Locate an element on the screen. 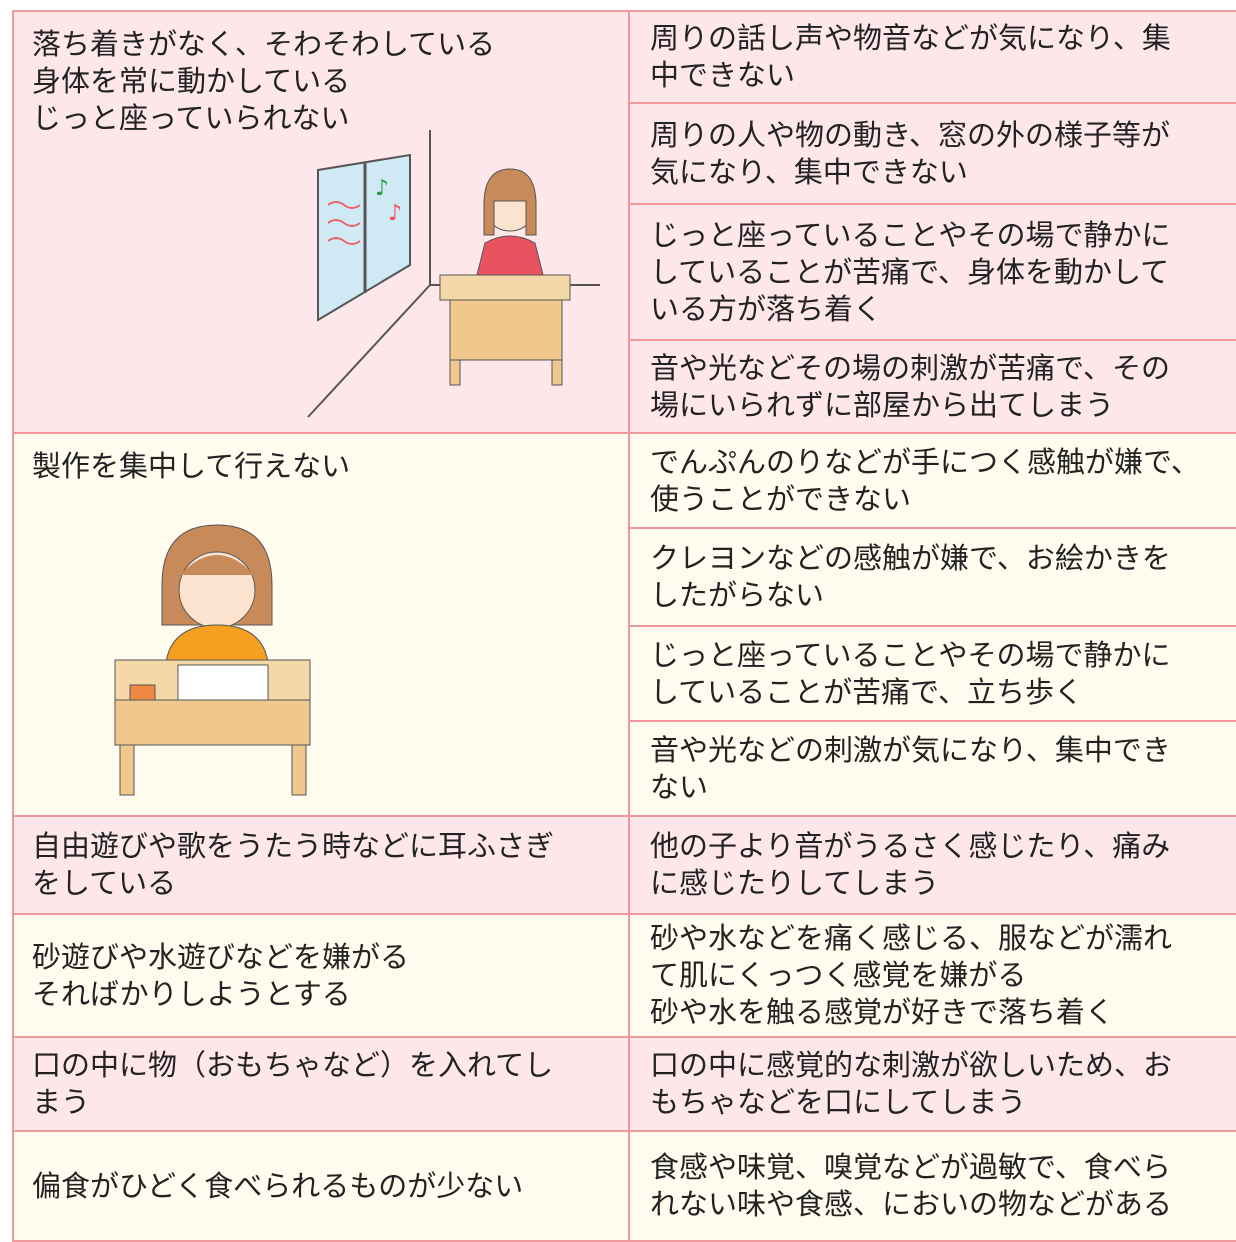 The height and width of the screenshot is (1242, 1236). left-cell: 偏食がひどく食べられるものが少ない is located at coordinates (321, 1186).